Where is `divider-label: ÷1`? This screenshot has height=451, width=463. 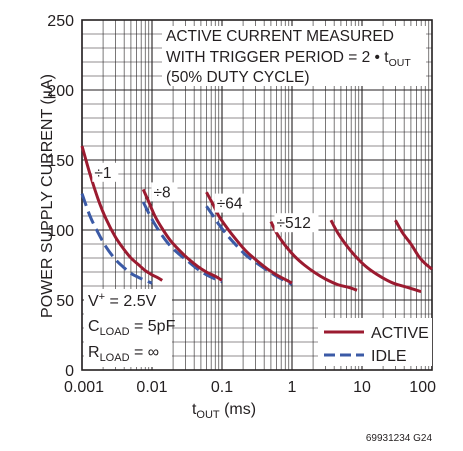 divider-label: ÷1 is located at coordinates (102, 173).